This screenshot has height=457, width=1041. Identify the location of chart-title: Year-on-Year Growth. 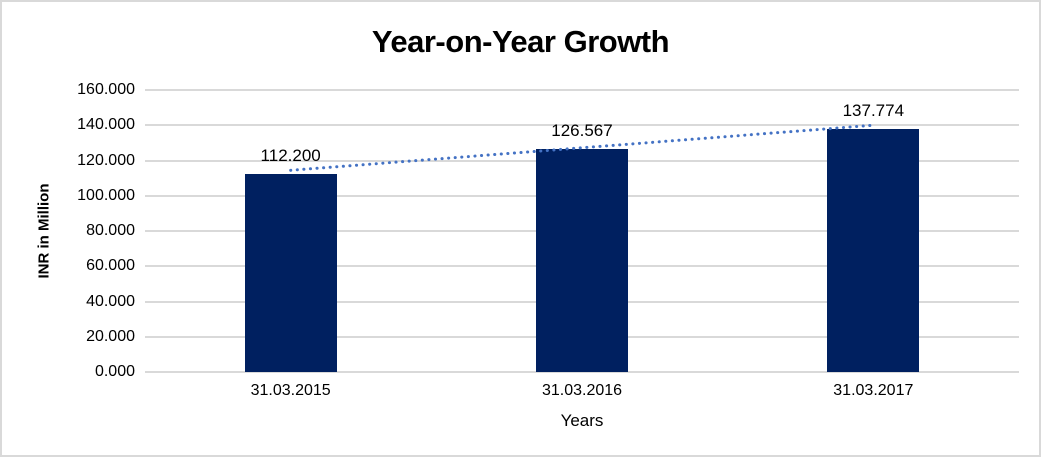
(520, 41).